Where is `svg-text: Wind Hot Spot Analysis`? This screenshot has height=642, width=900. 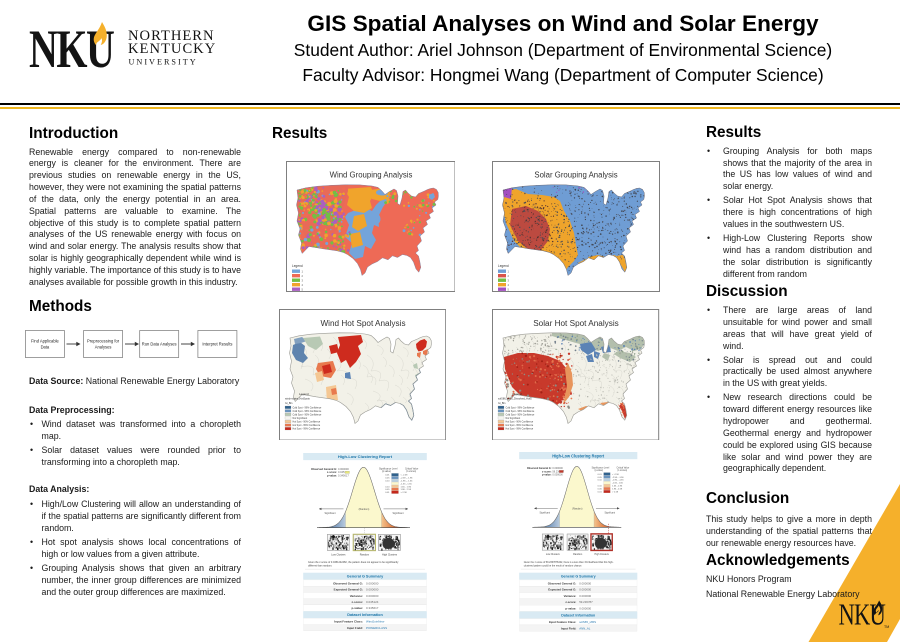
svg-text: Wind Hot Spot Analysis is located at coordinates (363, 323).